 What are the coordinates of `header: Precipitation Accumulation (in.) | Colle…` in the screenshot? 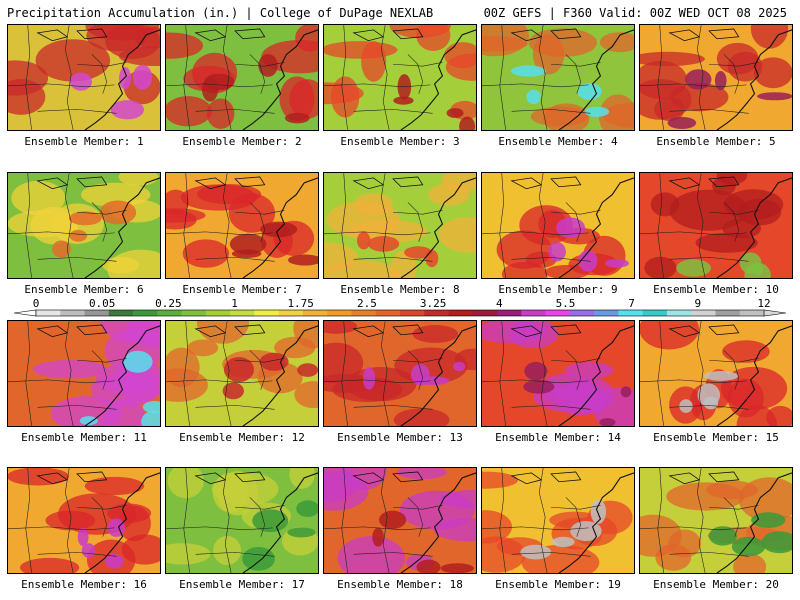 It's located at (400, 12).